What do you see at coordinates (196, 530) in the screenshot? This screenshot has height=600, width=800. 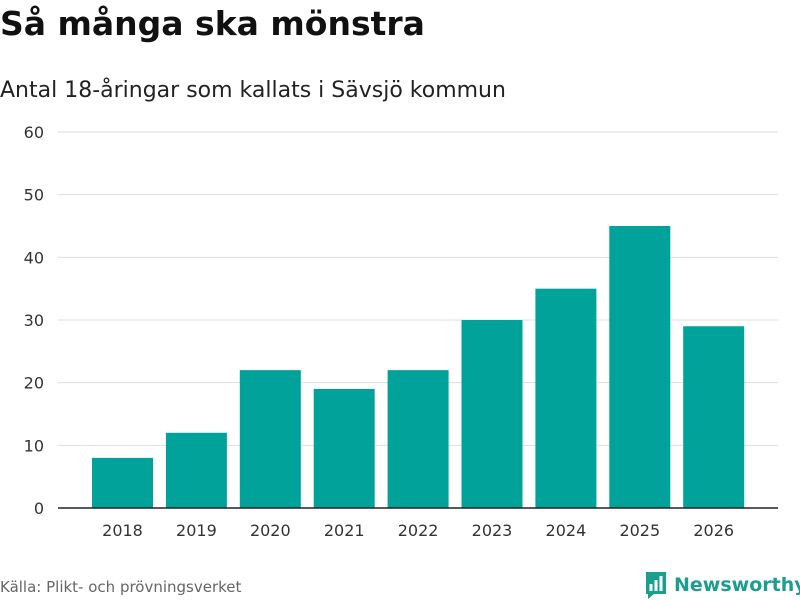 I see `x-tick-label: 2019` at bounding box center [196, 530].